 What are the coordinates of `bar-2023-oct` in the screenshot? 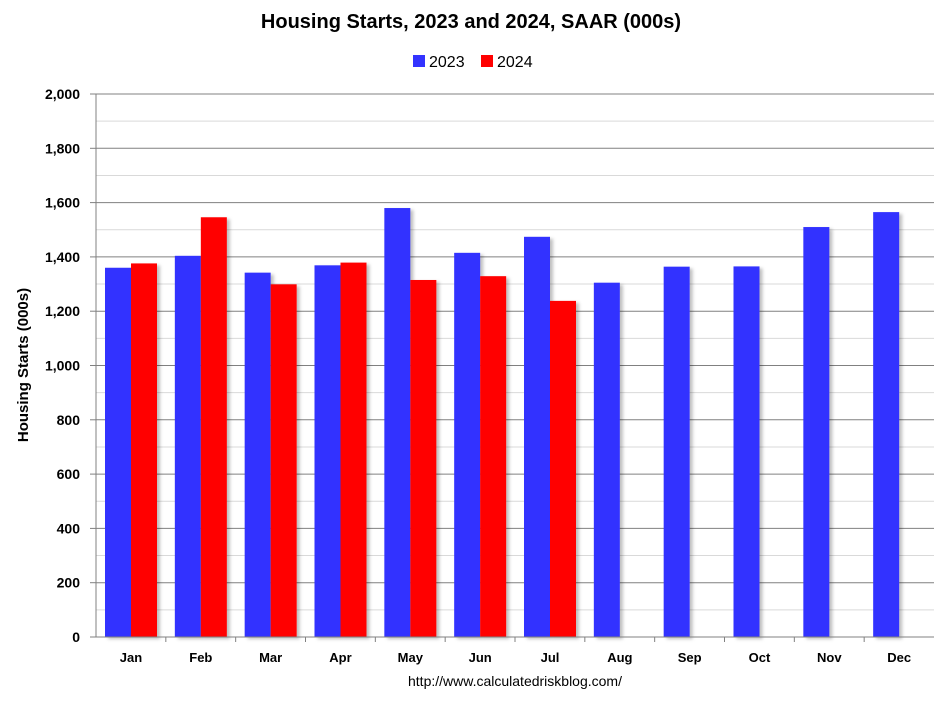 It's located at (746, 451).